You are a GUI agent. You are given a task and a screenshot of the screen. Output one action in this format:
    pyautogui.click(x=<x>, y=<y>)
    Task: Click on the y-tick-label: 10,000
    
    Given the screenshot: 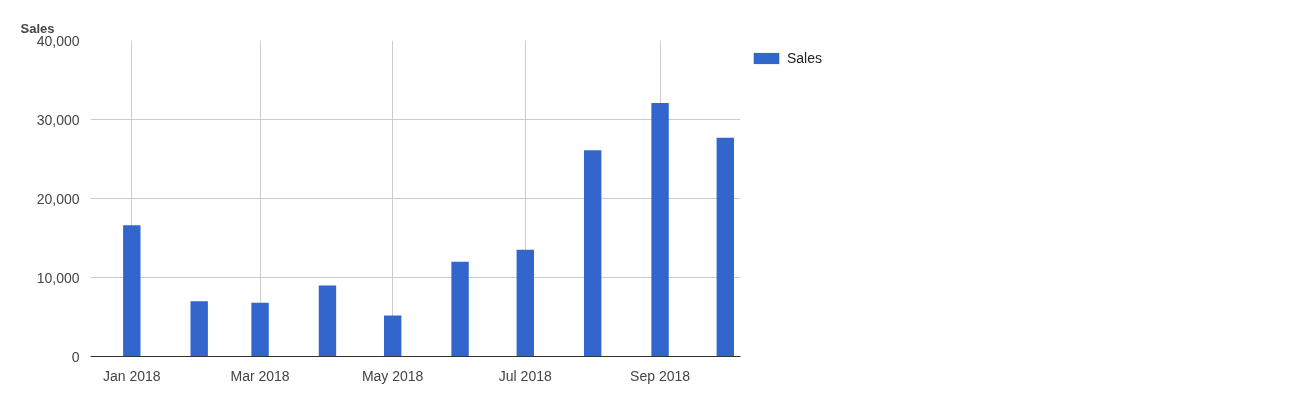 What is the action you would take?
    pyautogui.click(x=58, y=277)
    